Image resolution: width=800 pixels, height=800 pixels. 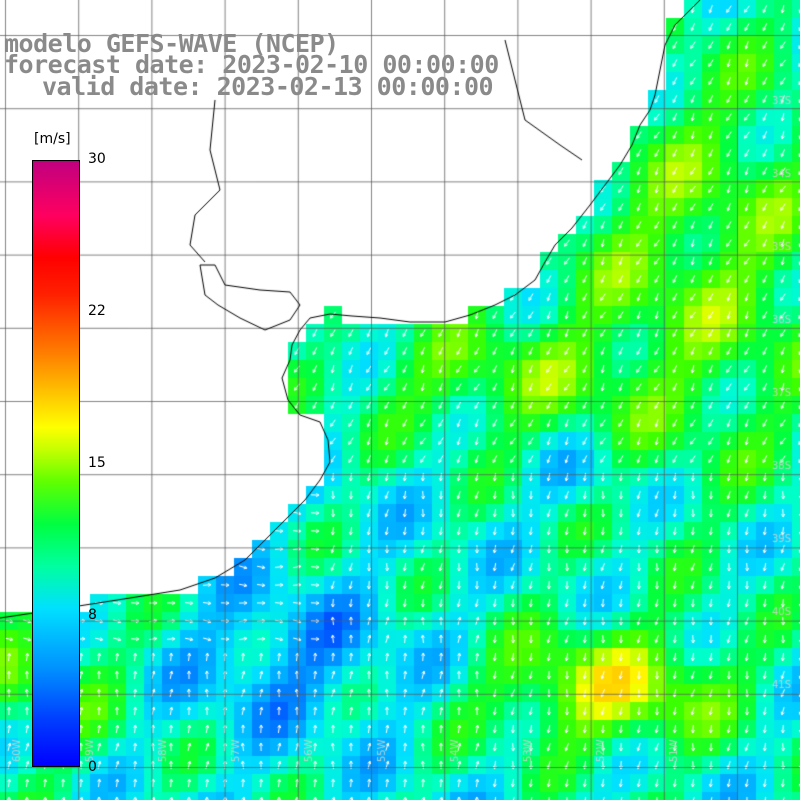 What do you see at coordinates (56, 463) in the screenshot?
I see `colorbar` at bounding box center [56, 463].